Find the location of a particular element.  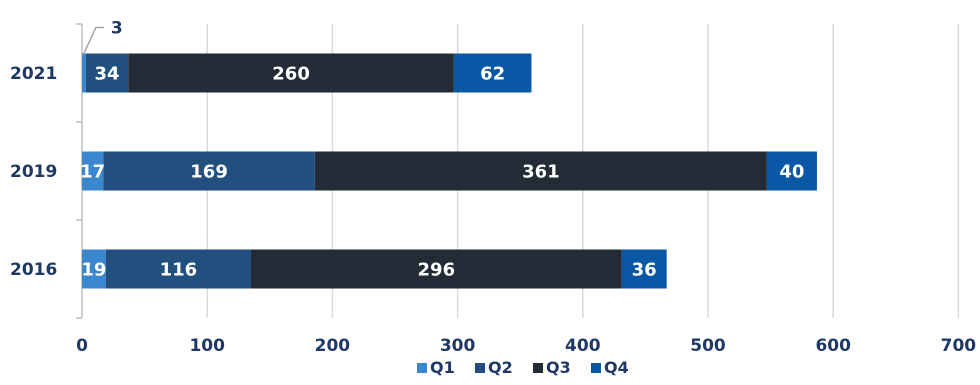

data-label: 296 is located at coordinates (437, 270).